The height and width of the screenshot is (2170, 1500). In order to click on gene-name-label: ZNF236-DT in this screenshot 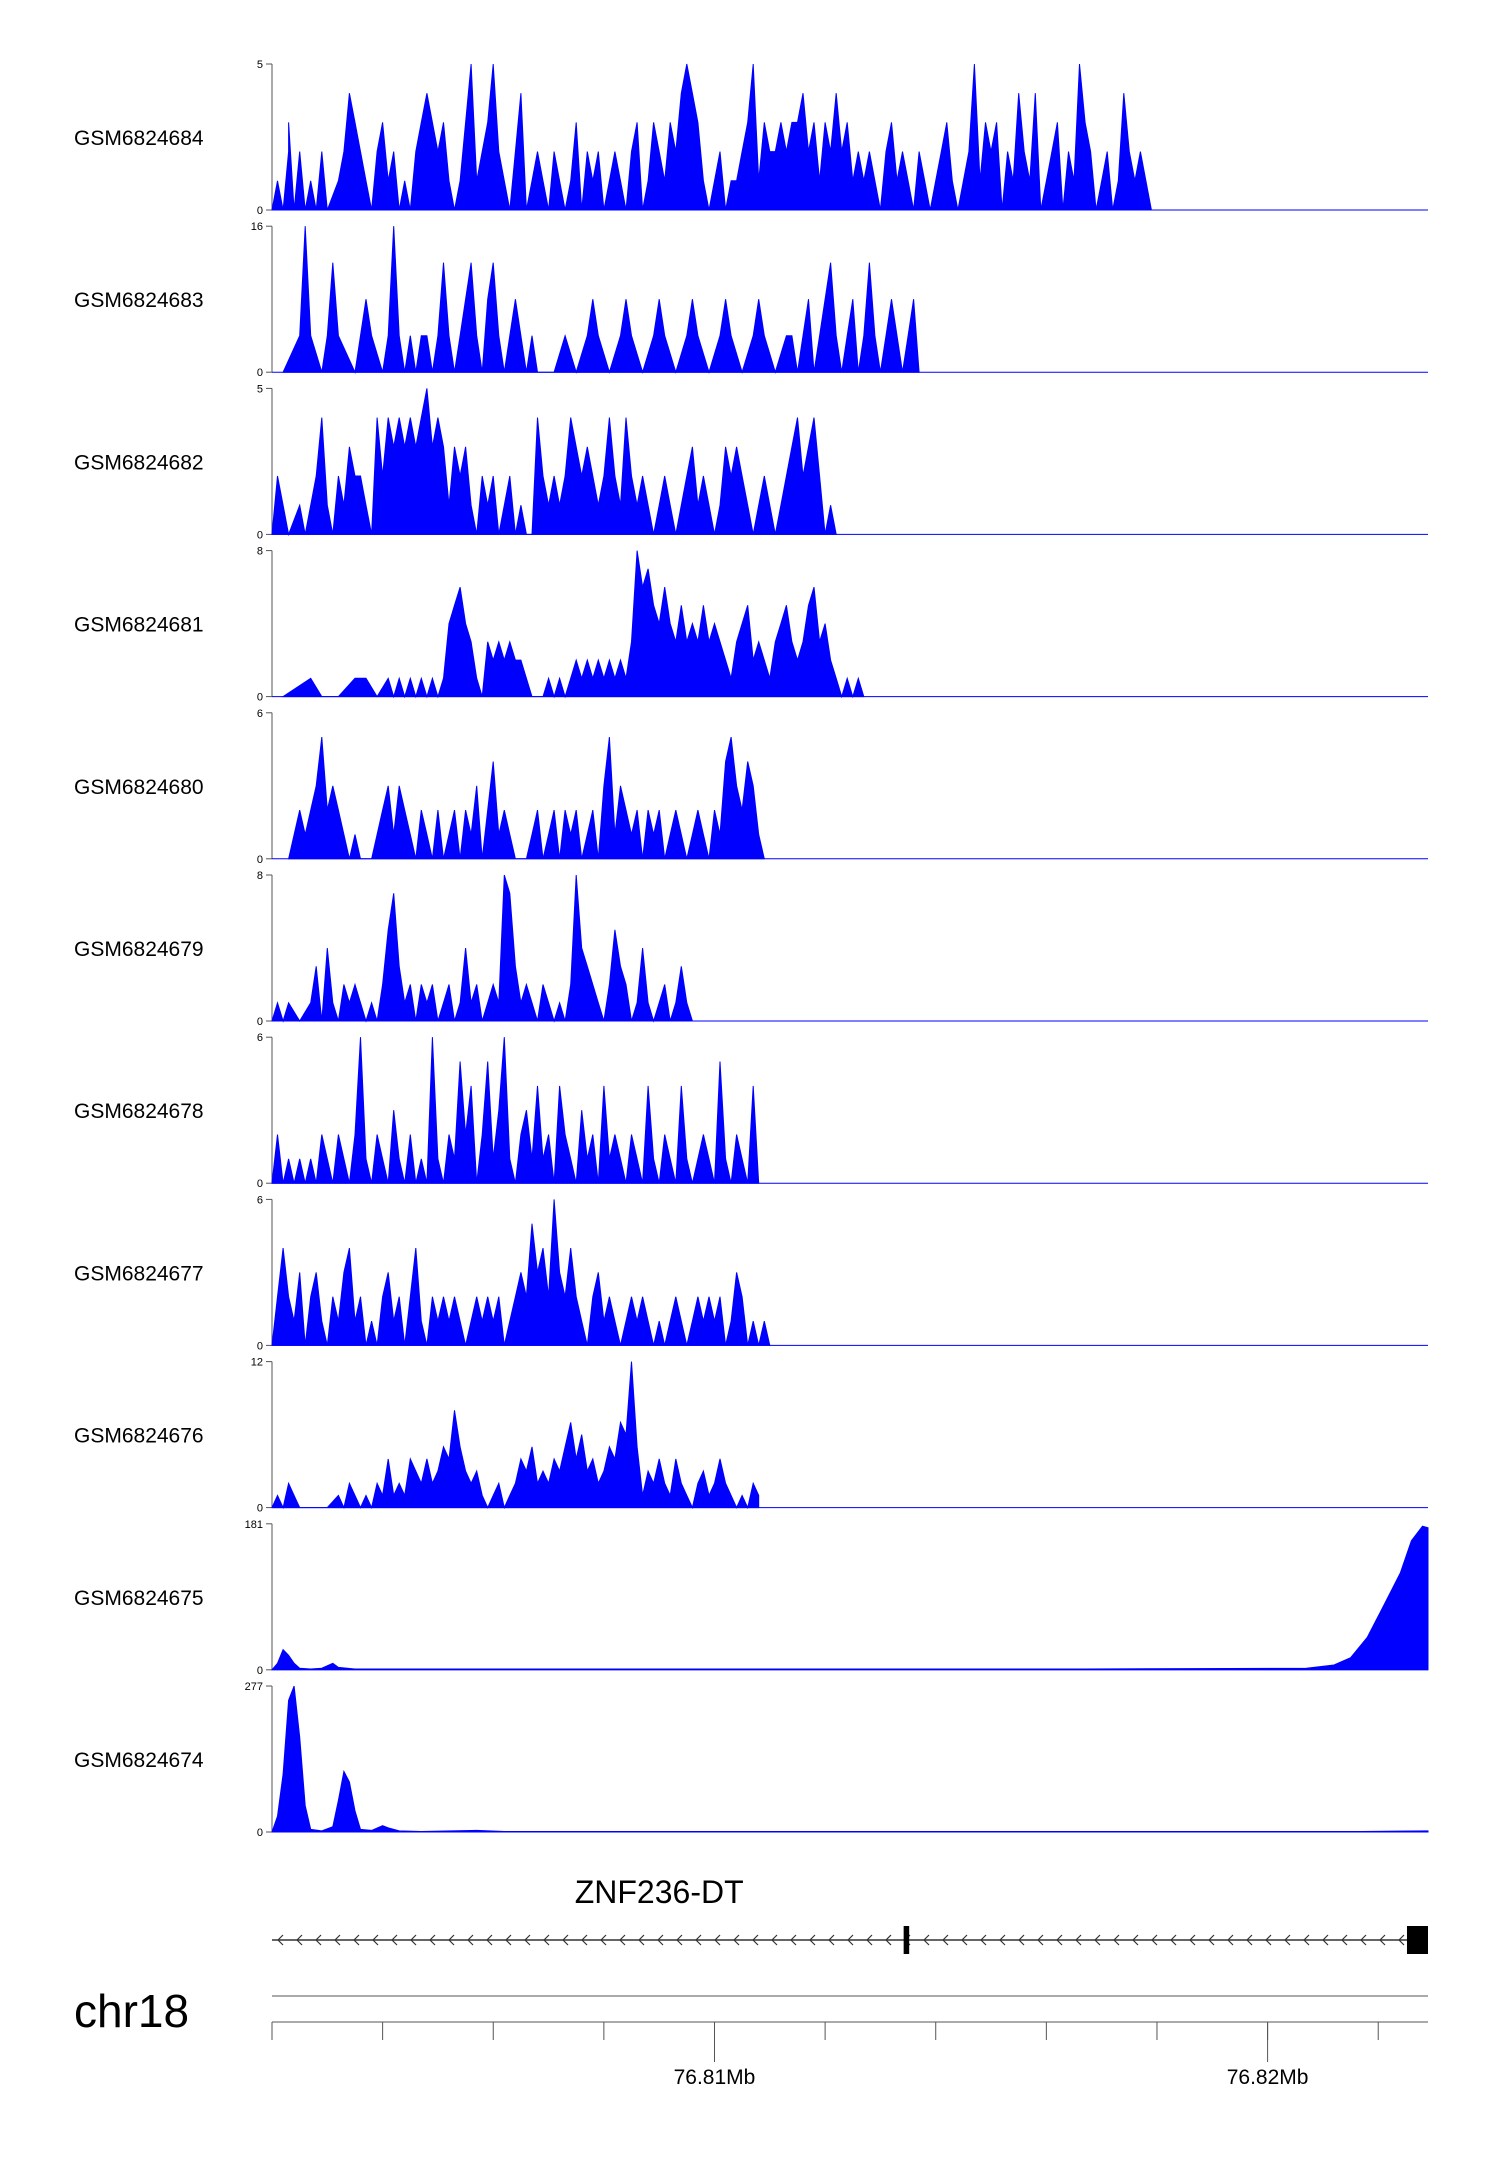, I will do `click(659, 1892)`.